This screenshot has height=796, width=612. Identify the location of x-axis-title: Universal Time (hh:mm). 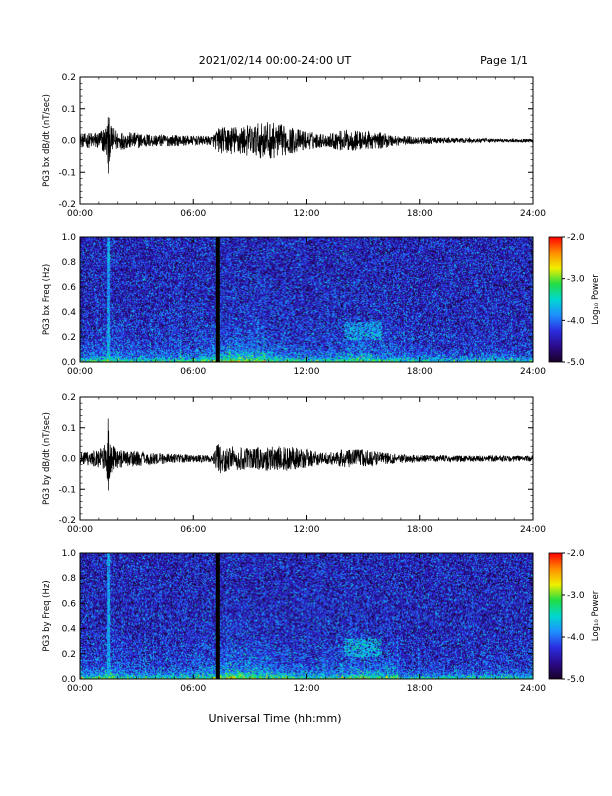
(275, 718).